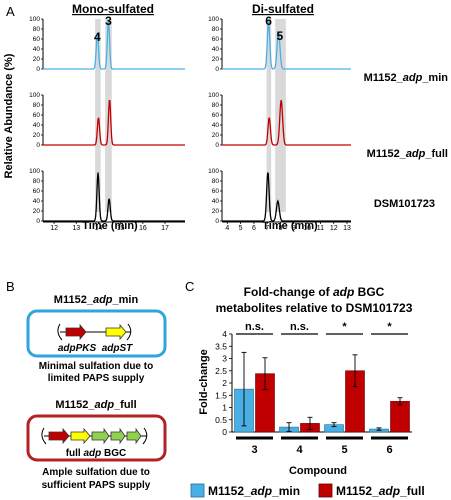 The width and height of the screenshot is (451, 500). What do you see at coordinates (334, 228) in the screenshot?
I see `right-xtick-label: 12` at bounding box center [334, 228].